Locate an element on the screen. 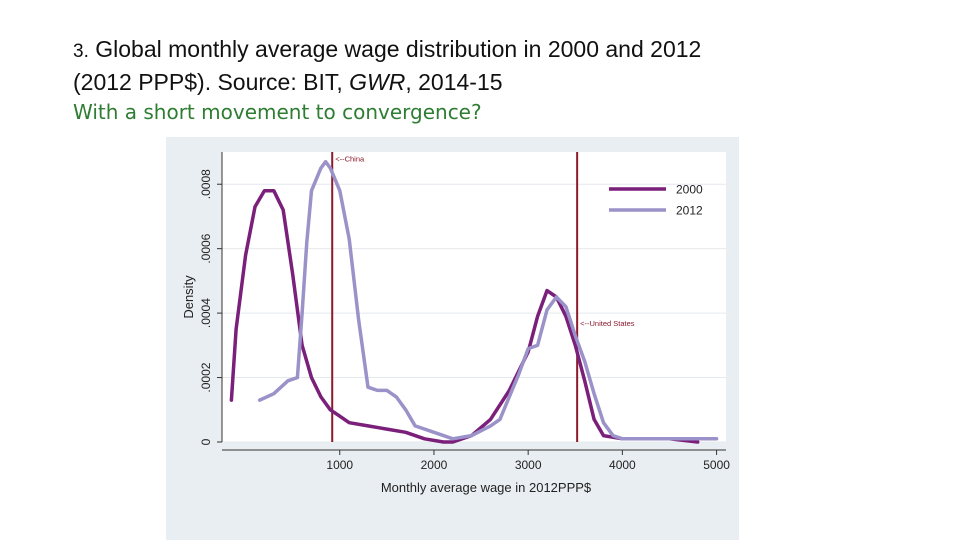 This screenshot has width=960, height=545. y-tick-label: .0004 is located at coordinates (206, 313).